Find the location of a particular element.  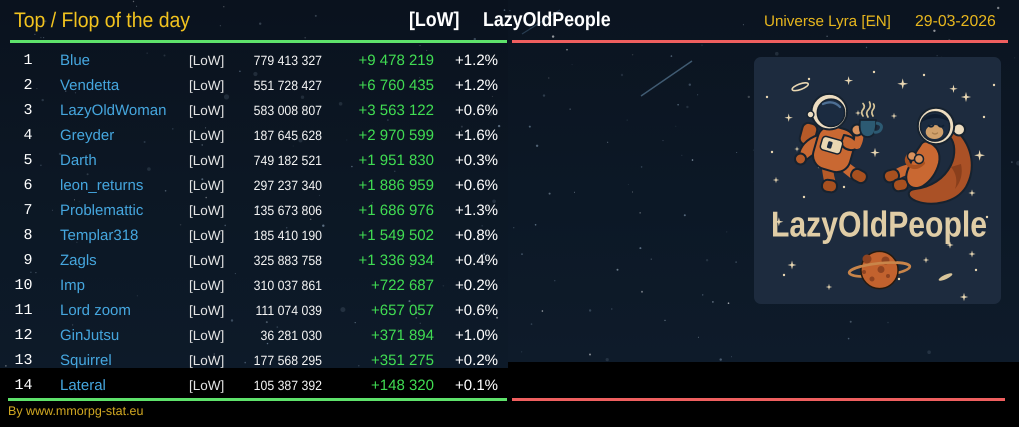

svg-text: LazyOldPeople is located at coordinates (879, 224).